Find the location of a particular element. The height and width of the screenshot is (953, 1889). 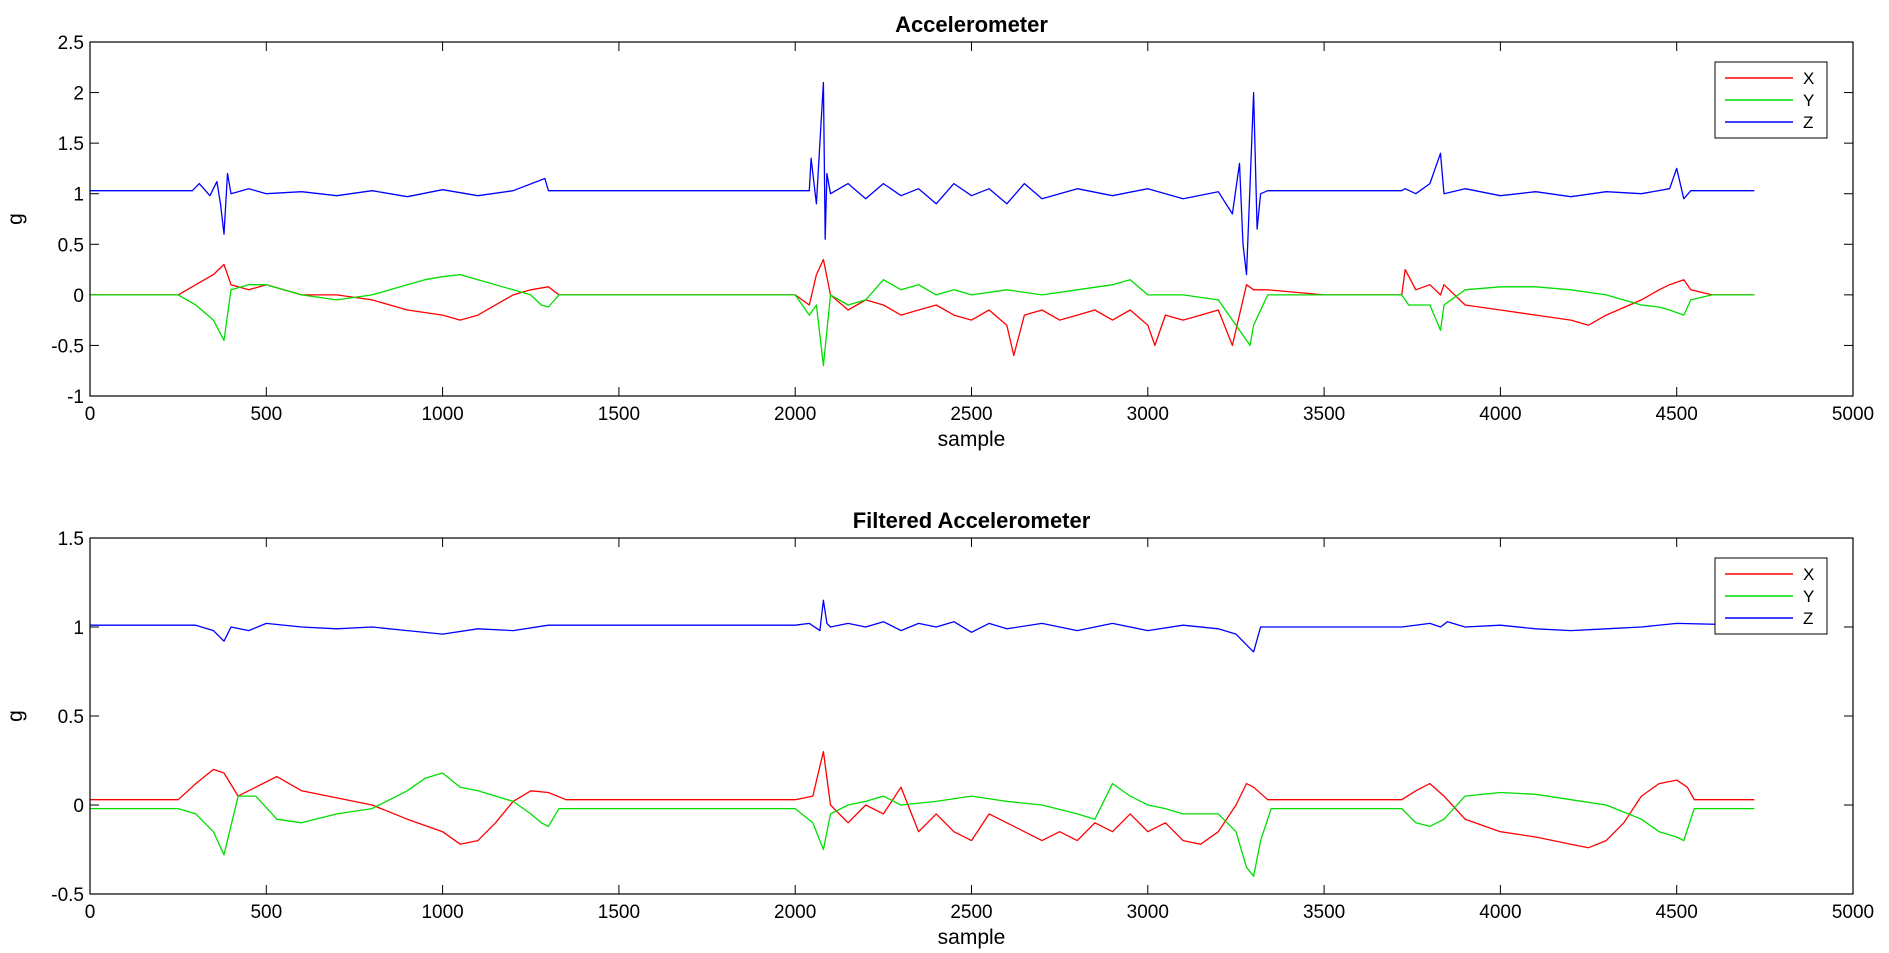

series-line-z is located at coordinates (922, 626).